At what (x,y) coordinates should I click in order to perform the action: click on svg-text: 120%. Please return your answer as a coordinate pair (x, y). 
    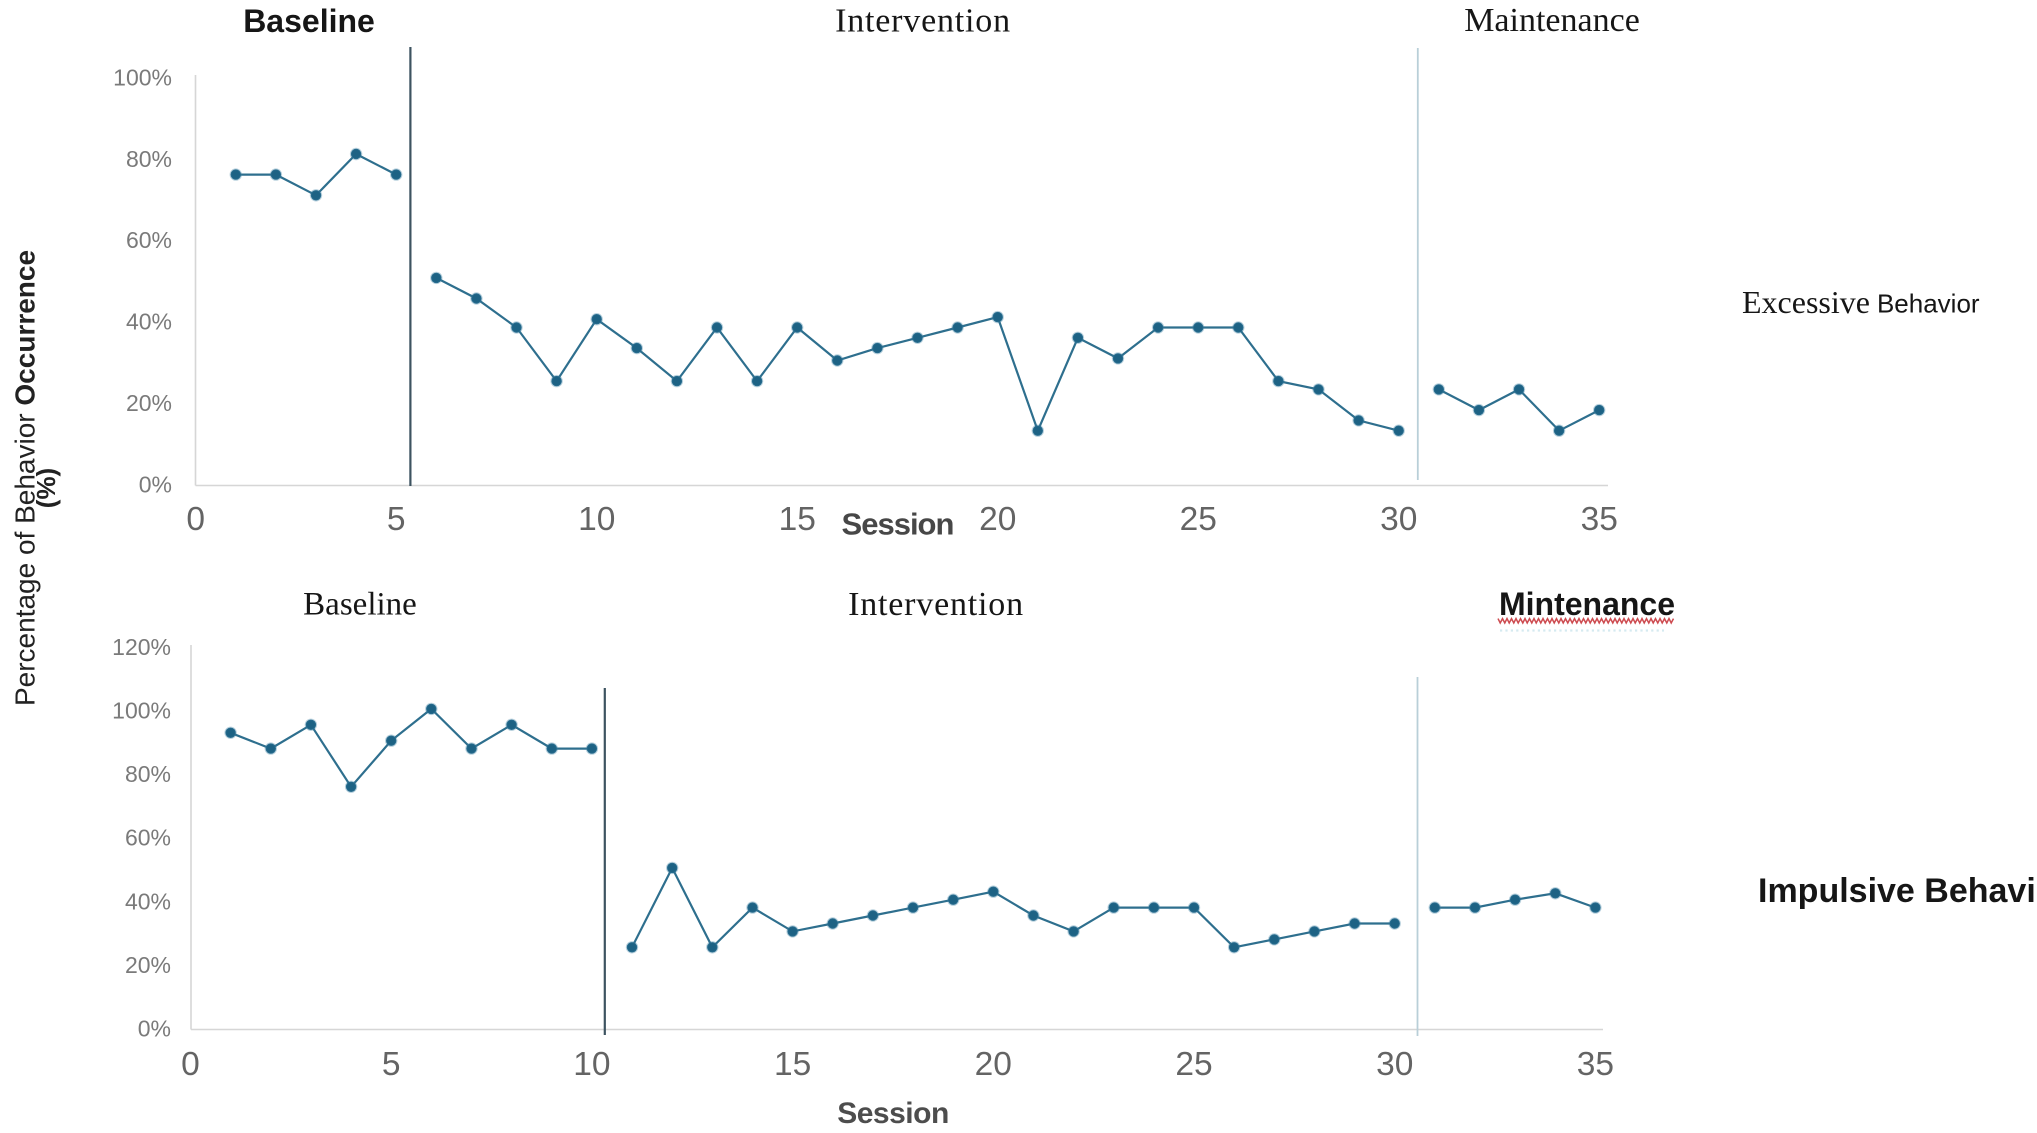
    Looking at the image, I should click on (141, 647).